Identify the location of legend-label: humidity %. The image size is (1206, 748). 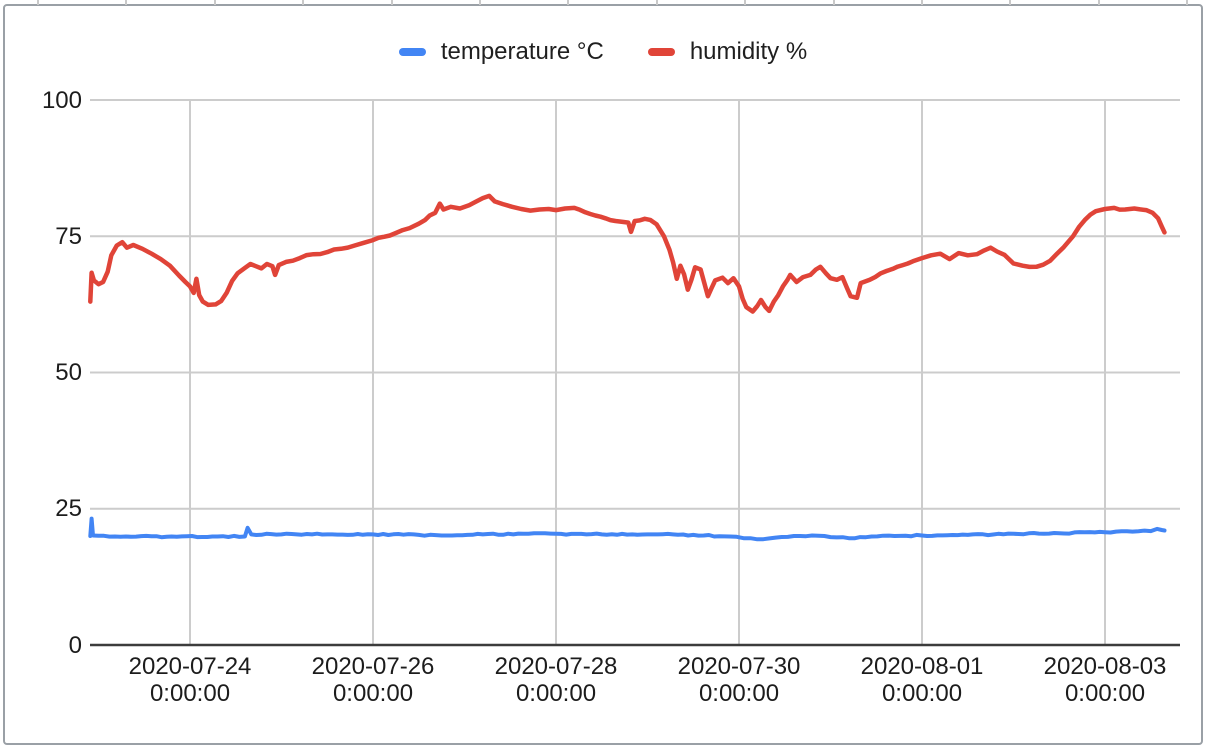
(748, 51).